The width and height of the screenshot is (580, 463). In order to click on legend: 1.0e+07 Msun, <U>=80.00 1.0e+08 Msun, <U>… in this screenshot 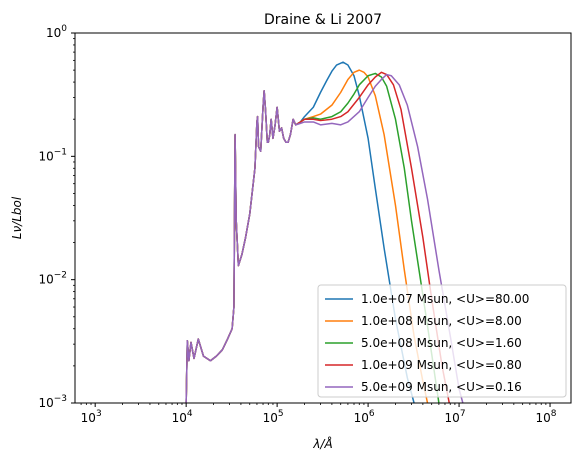, I will do `click(442, 341)`.